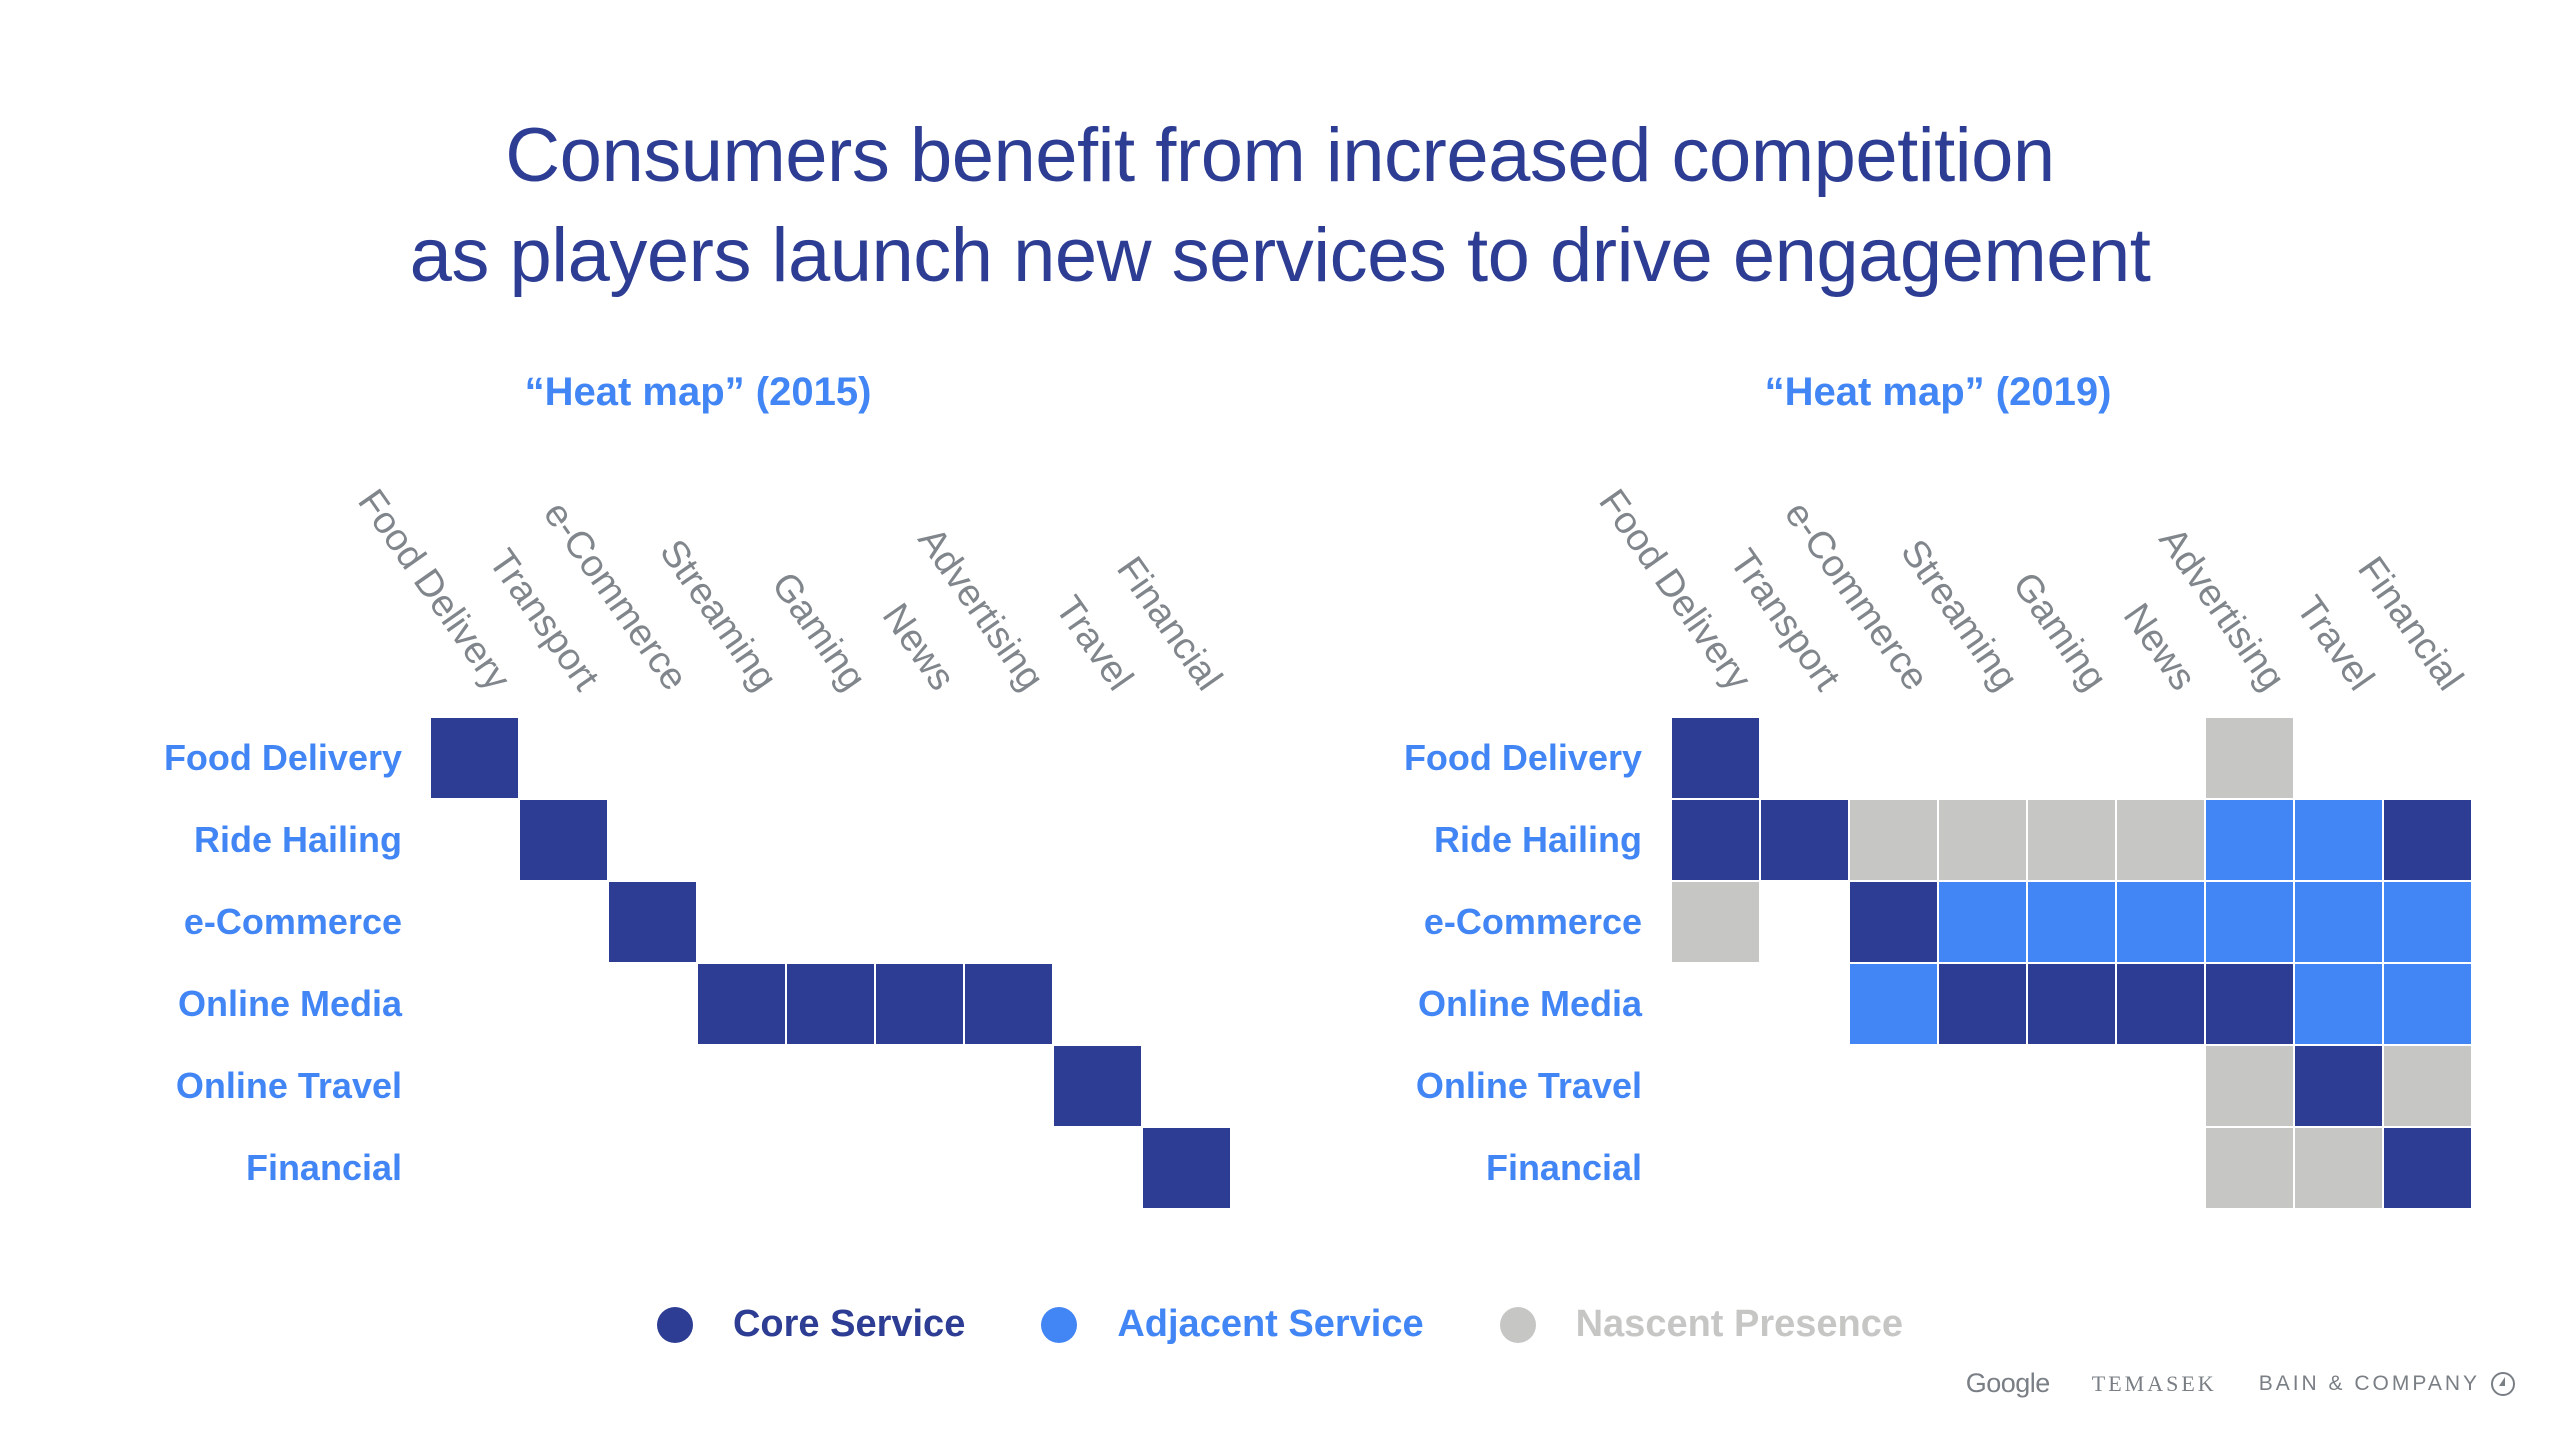 The width and height of the screenshot is (2560, 1440). I want to click on heatmap-cell-ride-hailing-e-commerce, so click(1893, 840).